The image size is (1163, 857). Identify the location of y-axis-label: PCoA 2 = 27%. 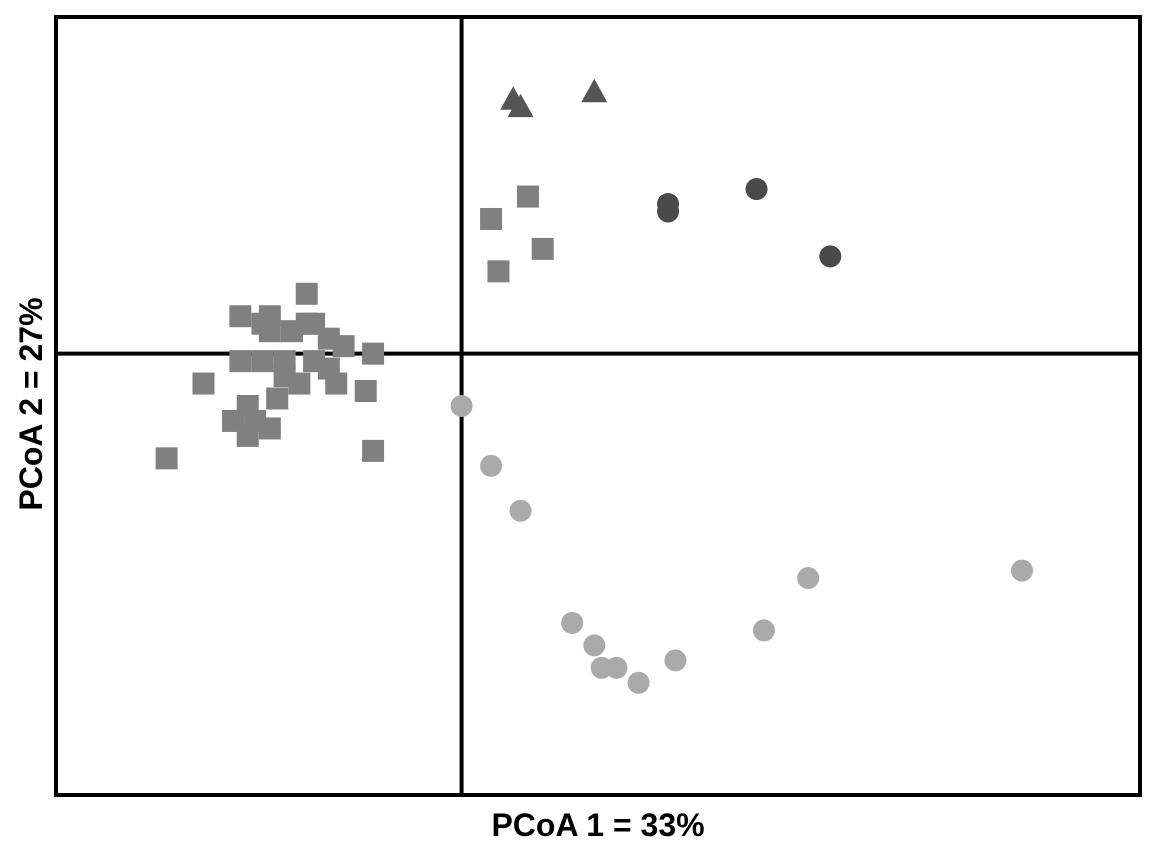
(31, 403).